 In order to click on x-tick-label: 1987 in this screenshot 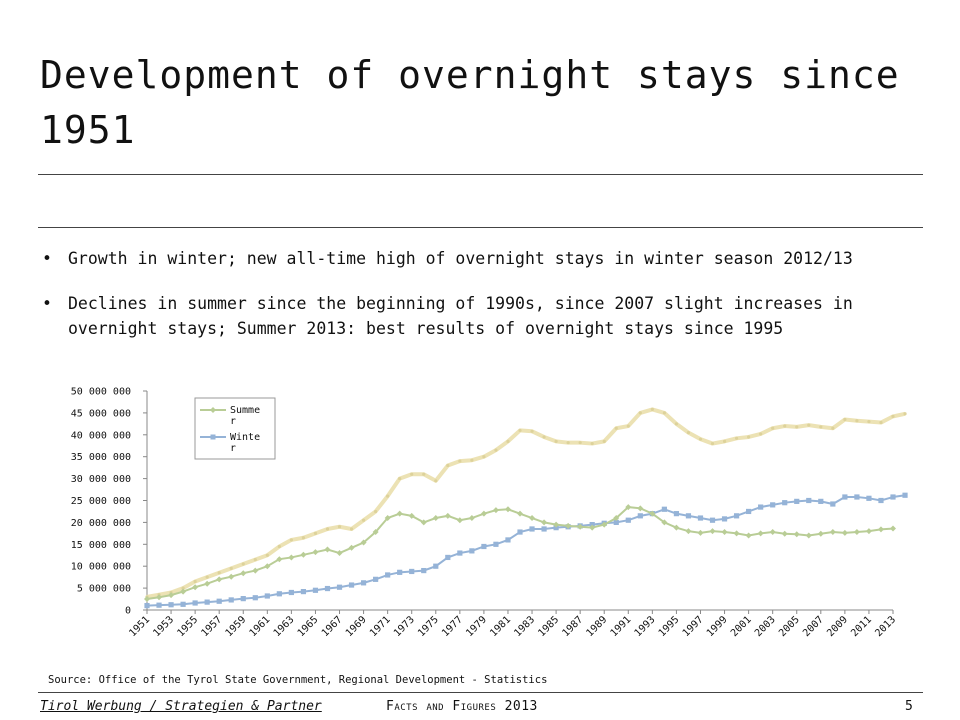, I will do `click(572, 626)`.